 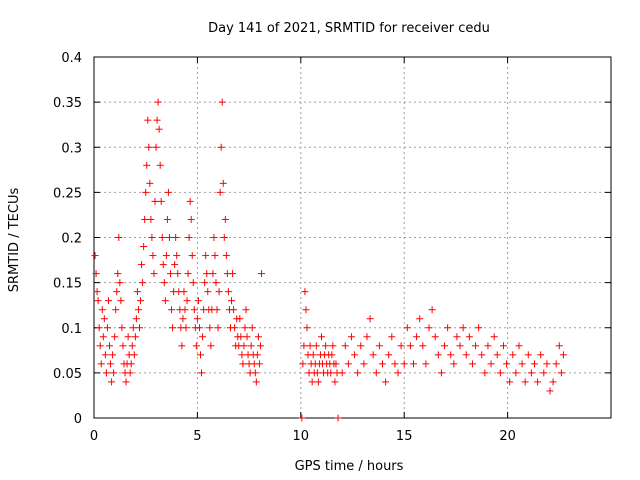 I want to click on y-tick-label: 0.35, so click(x=67, y=103).